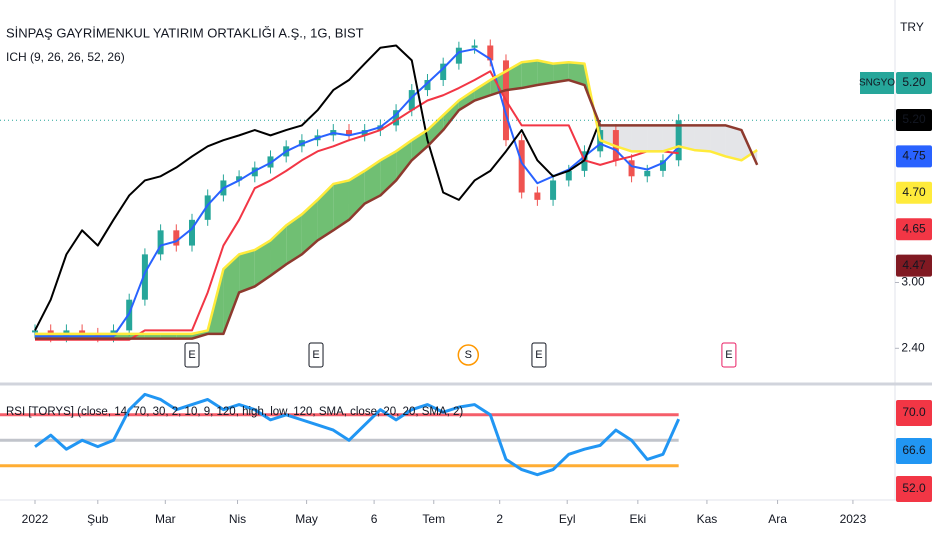  Describe the element at coordinates (853, 519) in the screenshot. I see `x-tick-label: 2023` at that location.